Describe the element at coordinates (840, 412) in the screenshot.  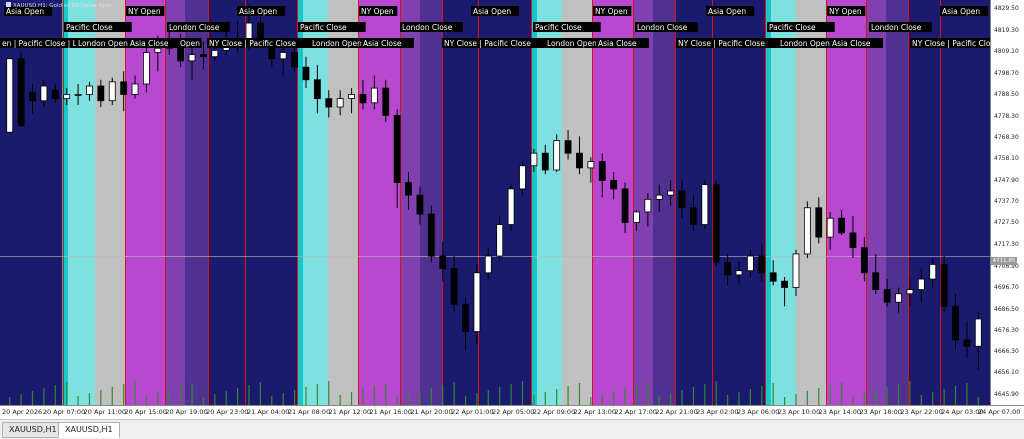
I see `time-tick-label: 23 Apr 14:00` at that location.